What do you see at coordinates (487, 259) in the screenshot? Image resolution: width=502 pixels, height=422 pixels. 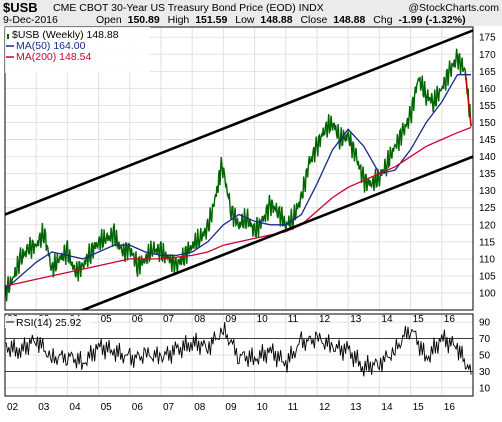 I see `y-tick-label: 110` at bounding box center [487, 259].